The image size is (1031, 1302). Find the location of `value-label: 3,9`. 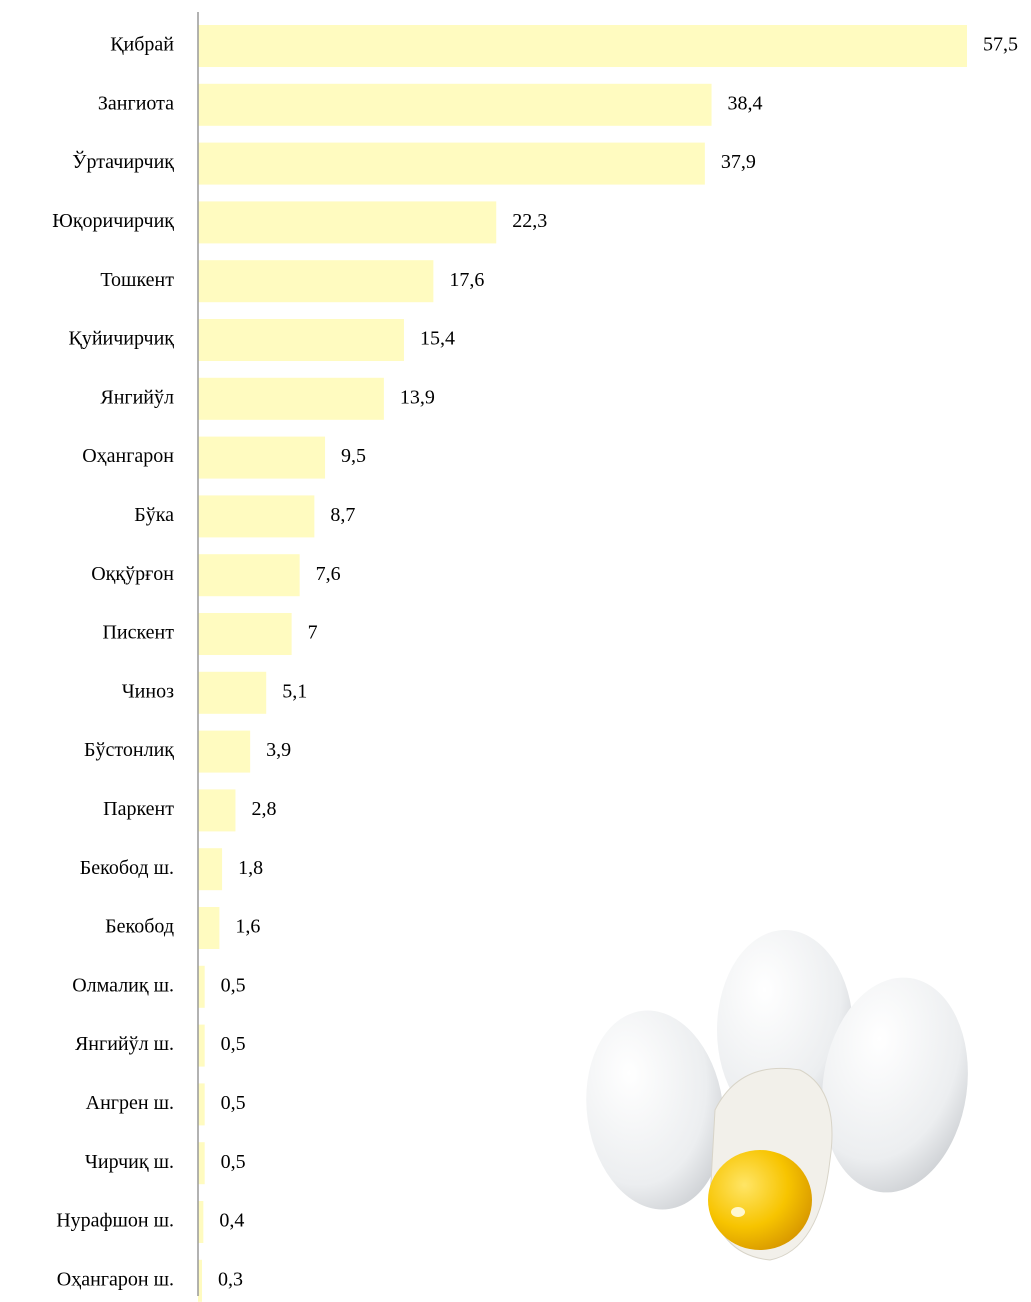

value-label: 3,9 is located at coordinates (278, 750).